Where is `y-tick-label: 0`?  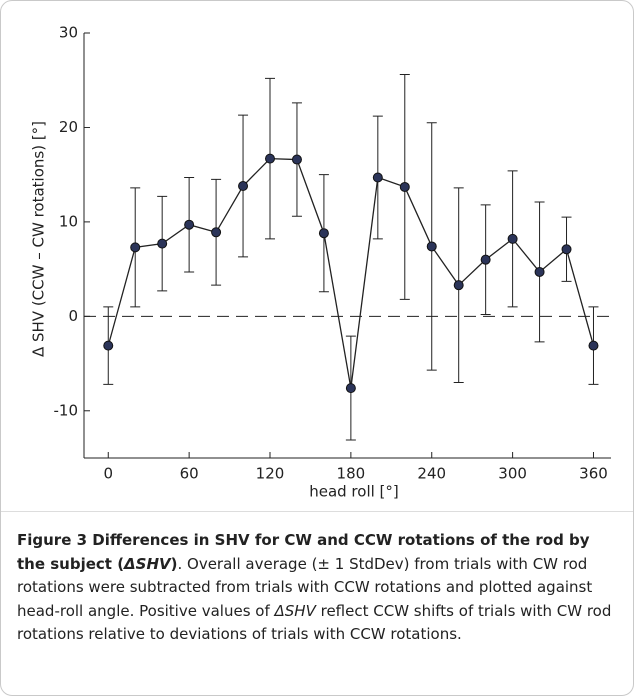 y-tick-label: 0 is located at coordinates (73, 316).